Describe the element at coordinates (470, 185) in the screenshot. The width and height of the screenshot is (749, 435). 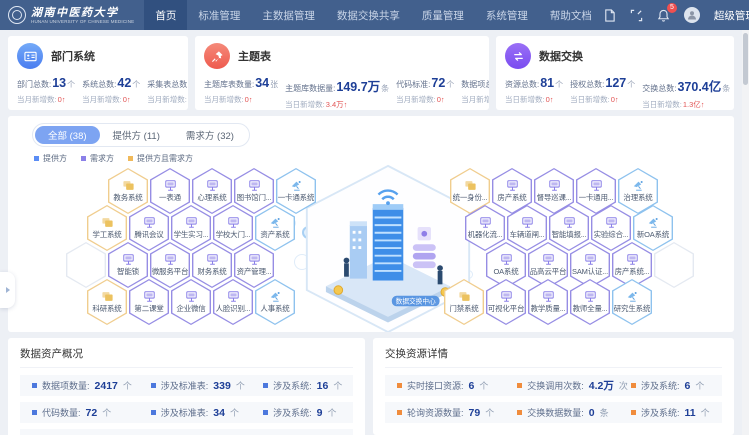
I see `folder-icon` at that location.